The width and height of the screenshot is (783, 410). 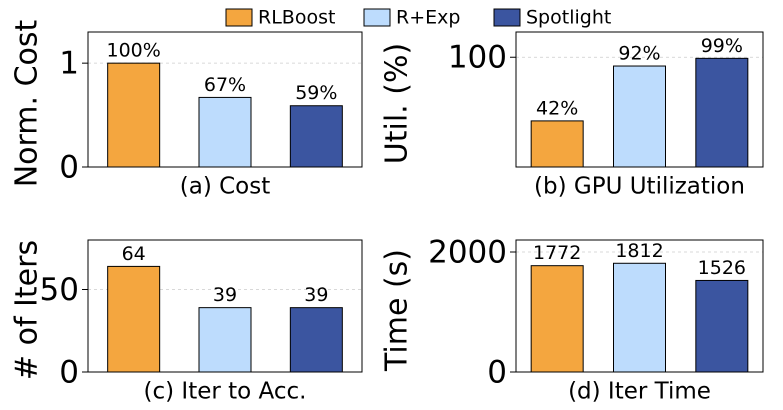 I want to click on y-tick-label: 1, so click(x=69, y=64).